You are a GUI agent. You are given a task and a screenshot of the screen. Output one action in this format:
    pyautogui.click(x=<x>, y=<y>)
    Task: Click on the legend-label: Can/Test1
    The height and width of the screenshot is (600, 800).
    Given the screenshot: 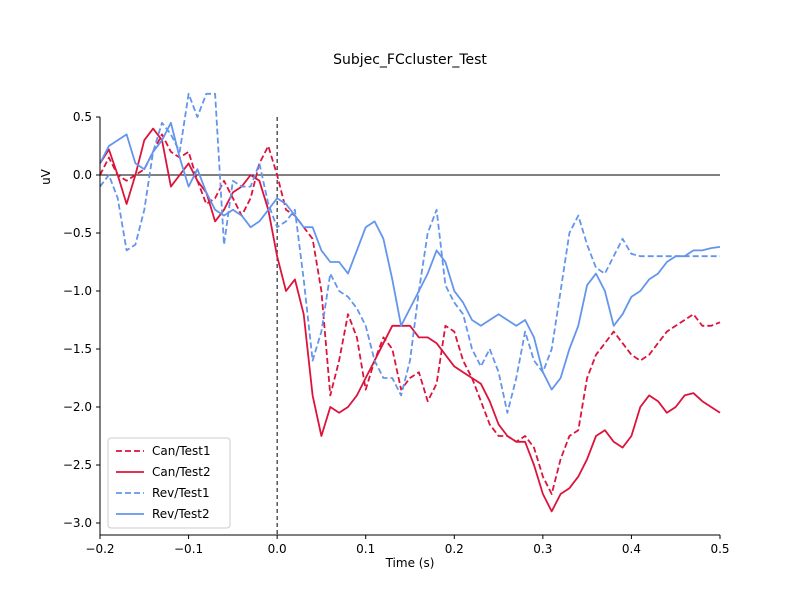 What is the action you would take?
    pyautogui.click(x=181, y=451)
    